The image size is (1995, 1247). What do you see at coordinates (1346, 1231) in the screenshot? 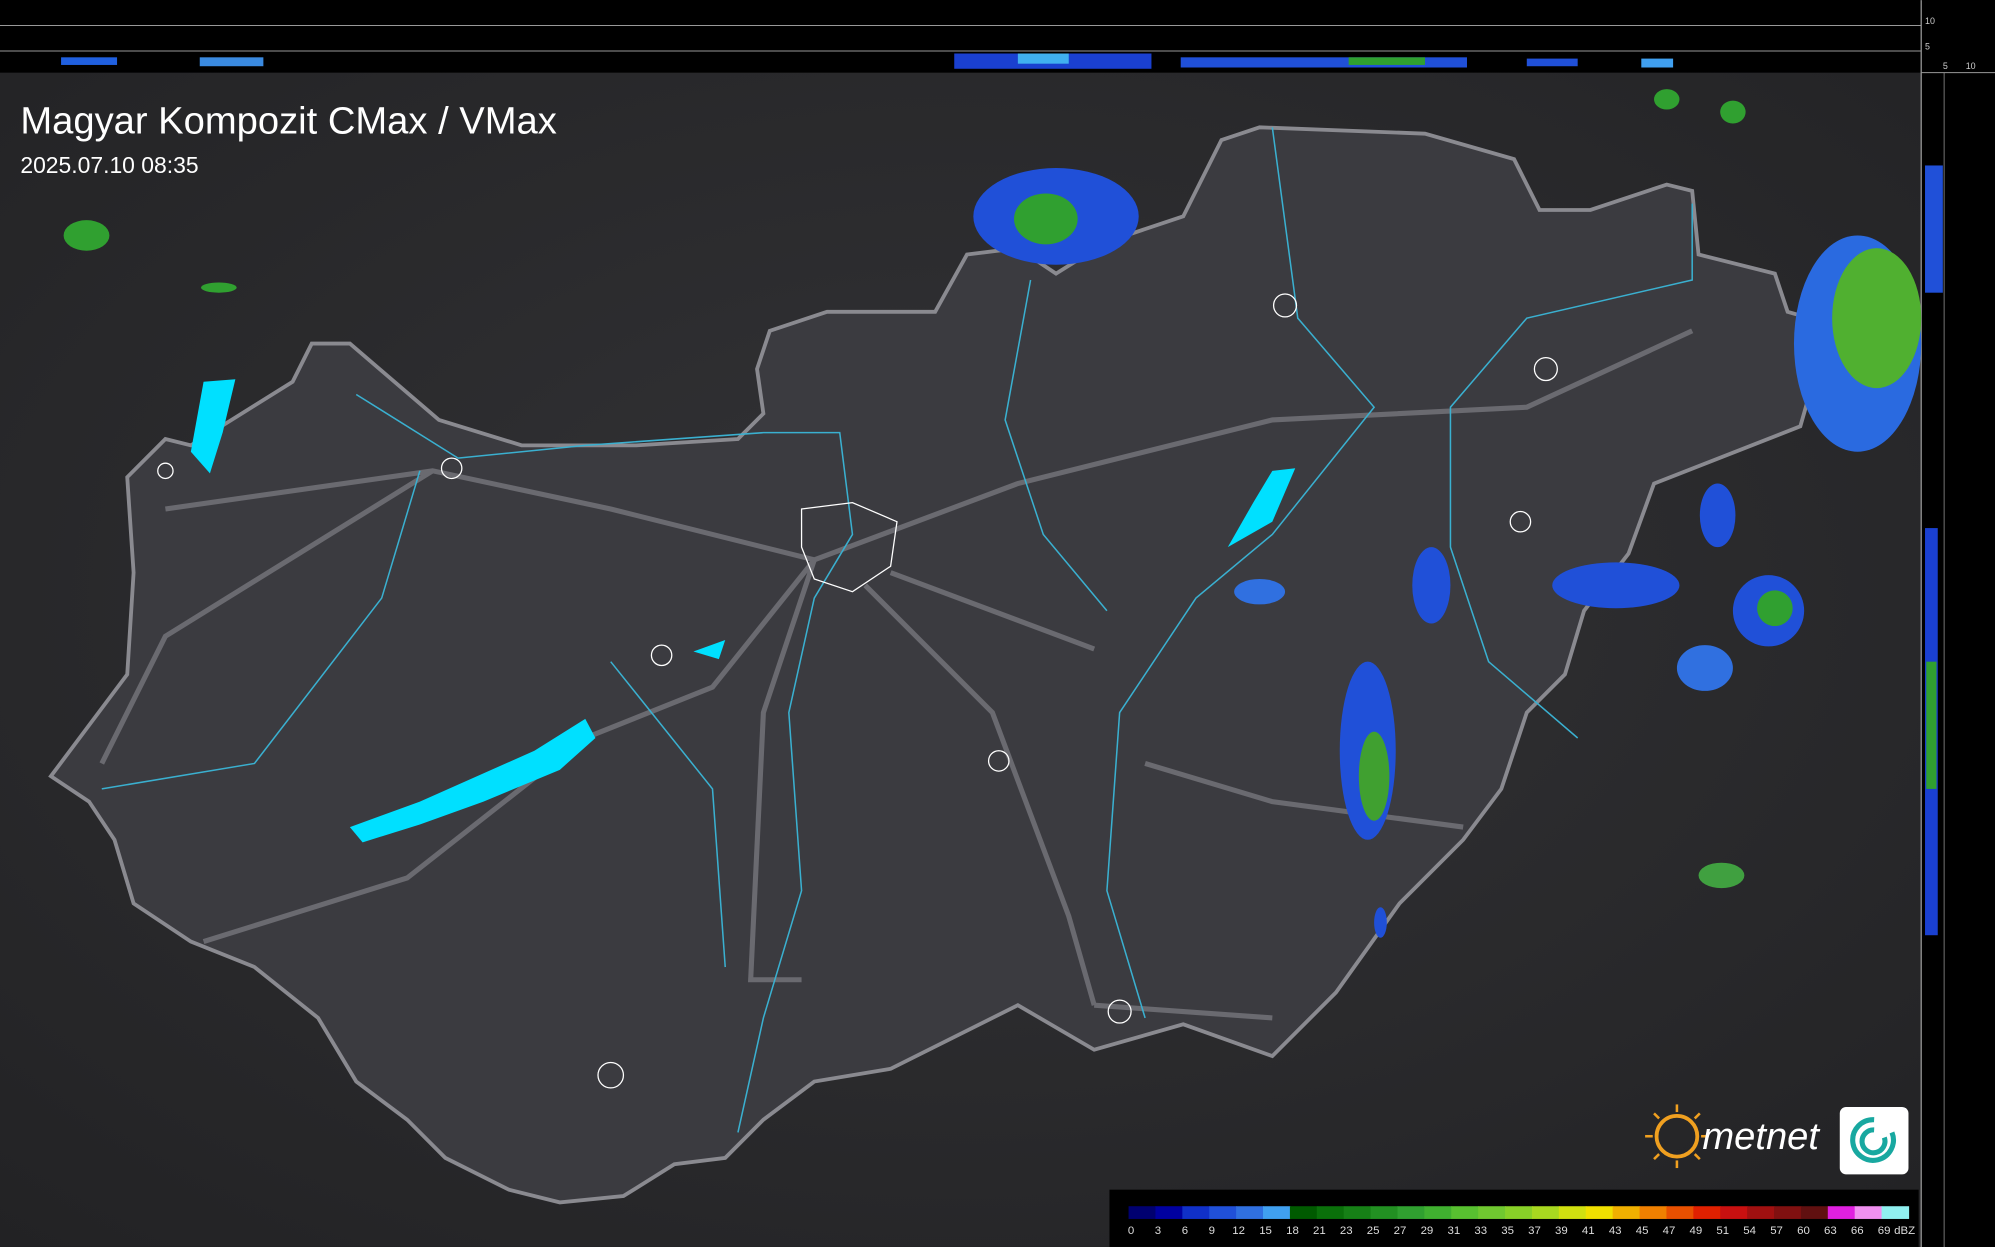
I see `legend-label: 23` at bounding box center [1346, 1231].